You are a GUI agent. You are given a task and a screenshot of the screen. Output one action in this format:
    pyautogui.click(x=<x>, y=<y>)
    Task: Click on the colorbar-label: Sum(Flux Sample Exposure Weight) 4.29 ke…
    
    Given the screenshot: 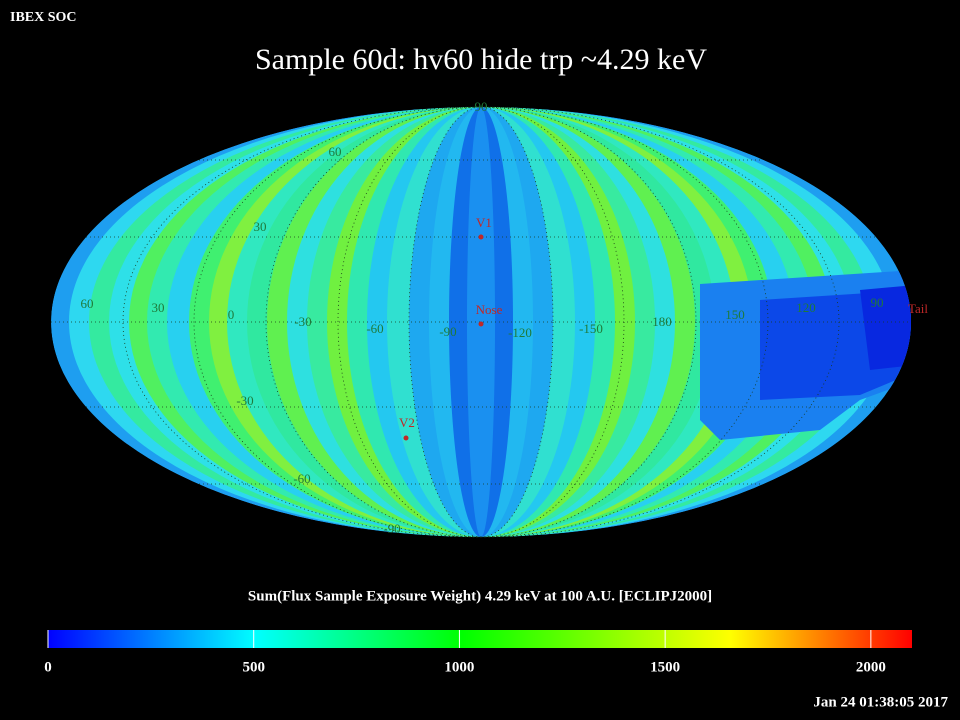 What is the action you would take?
    pyautogui.click(x=480, y=596)
    